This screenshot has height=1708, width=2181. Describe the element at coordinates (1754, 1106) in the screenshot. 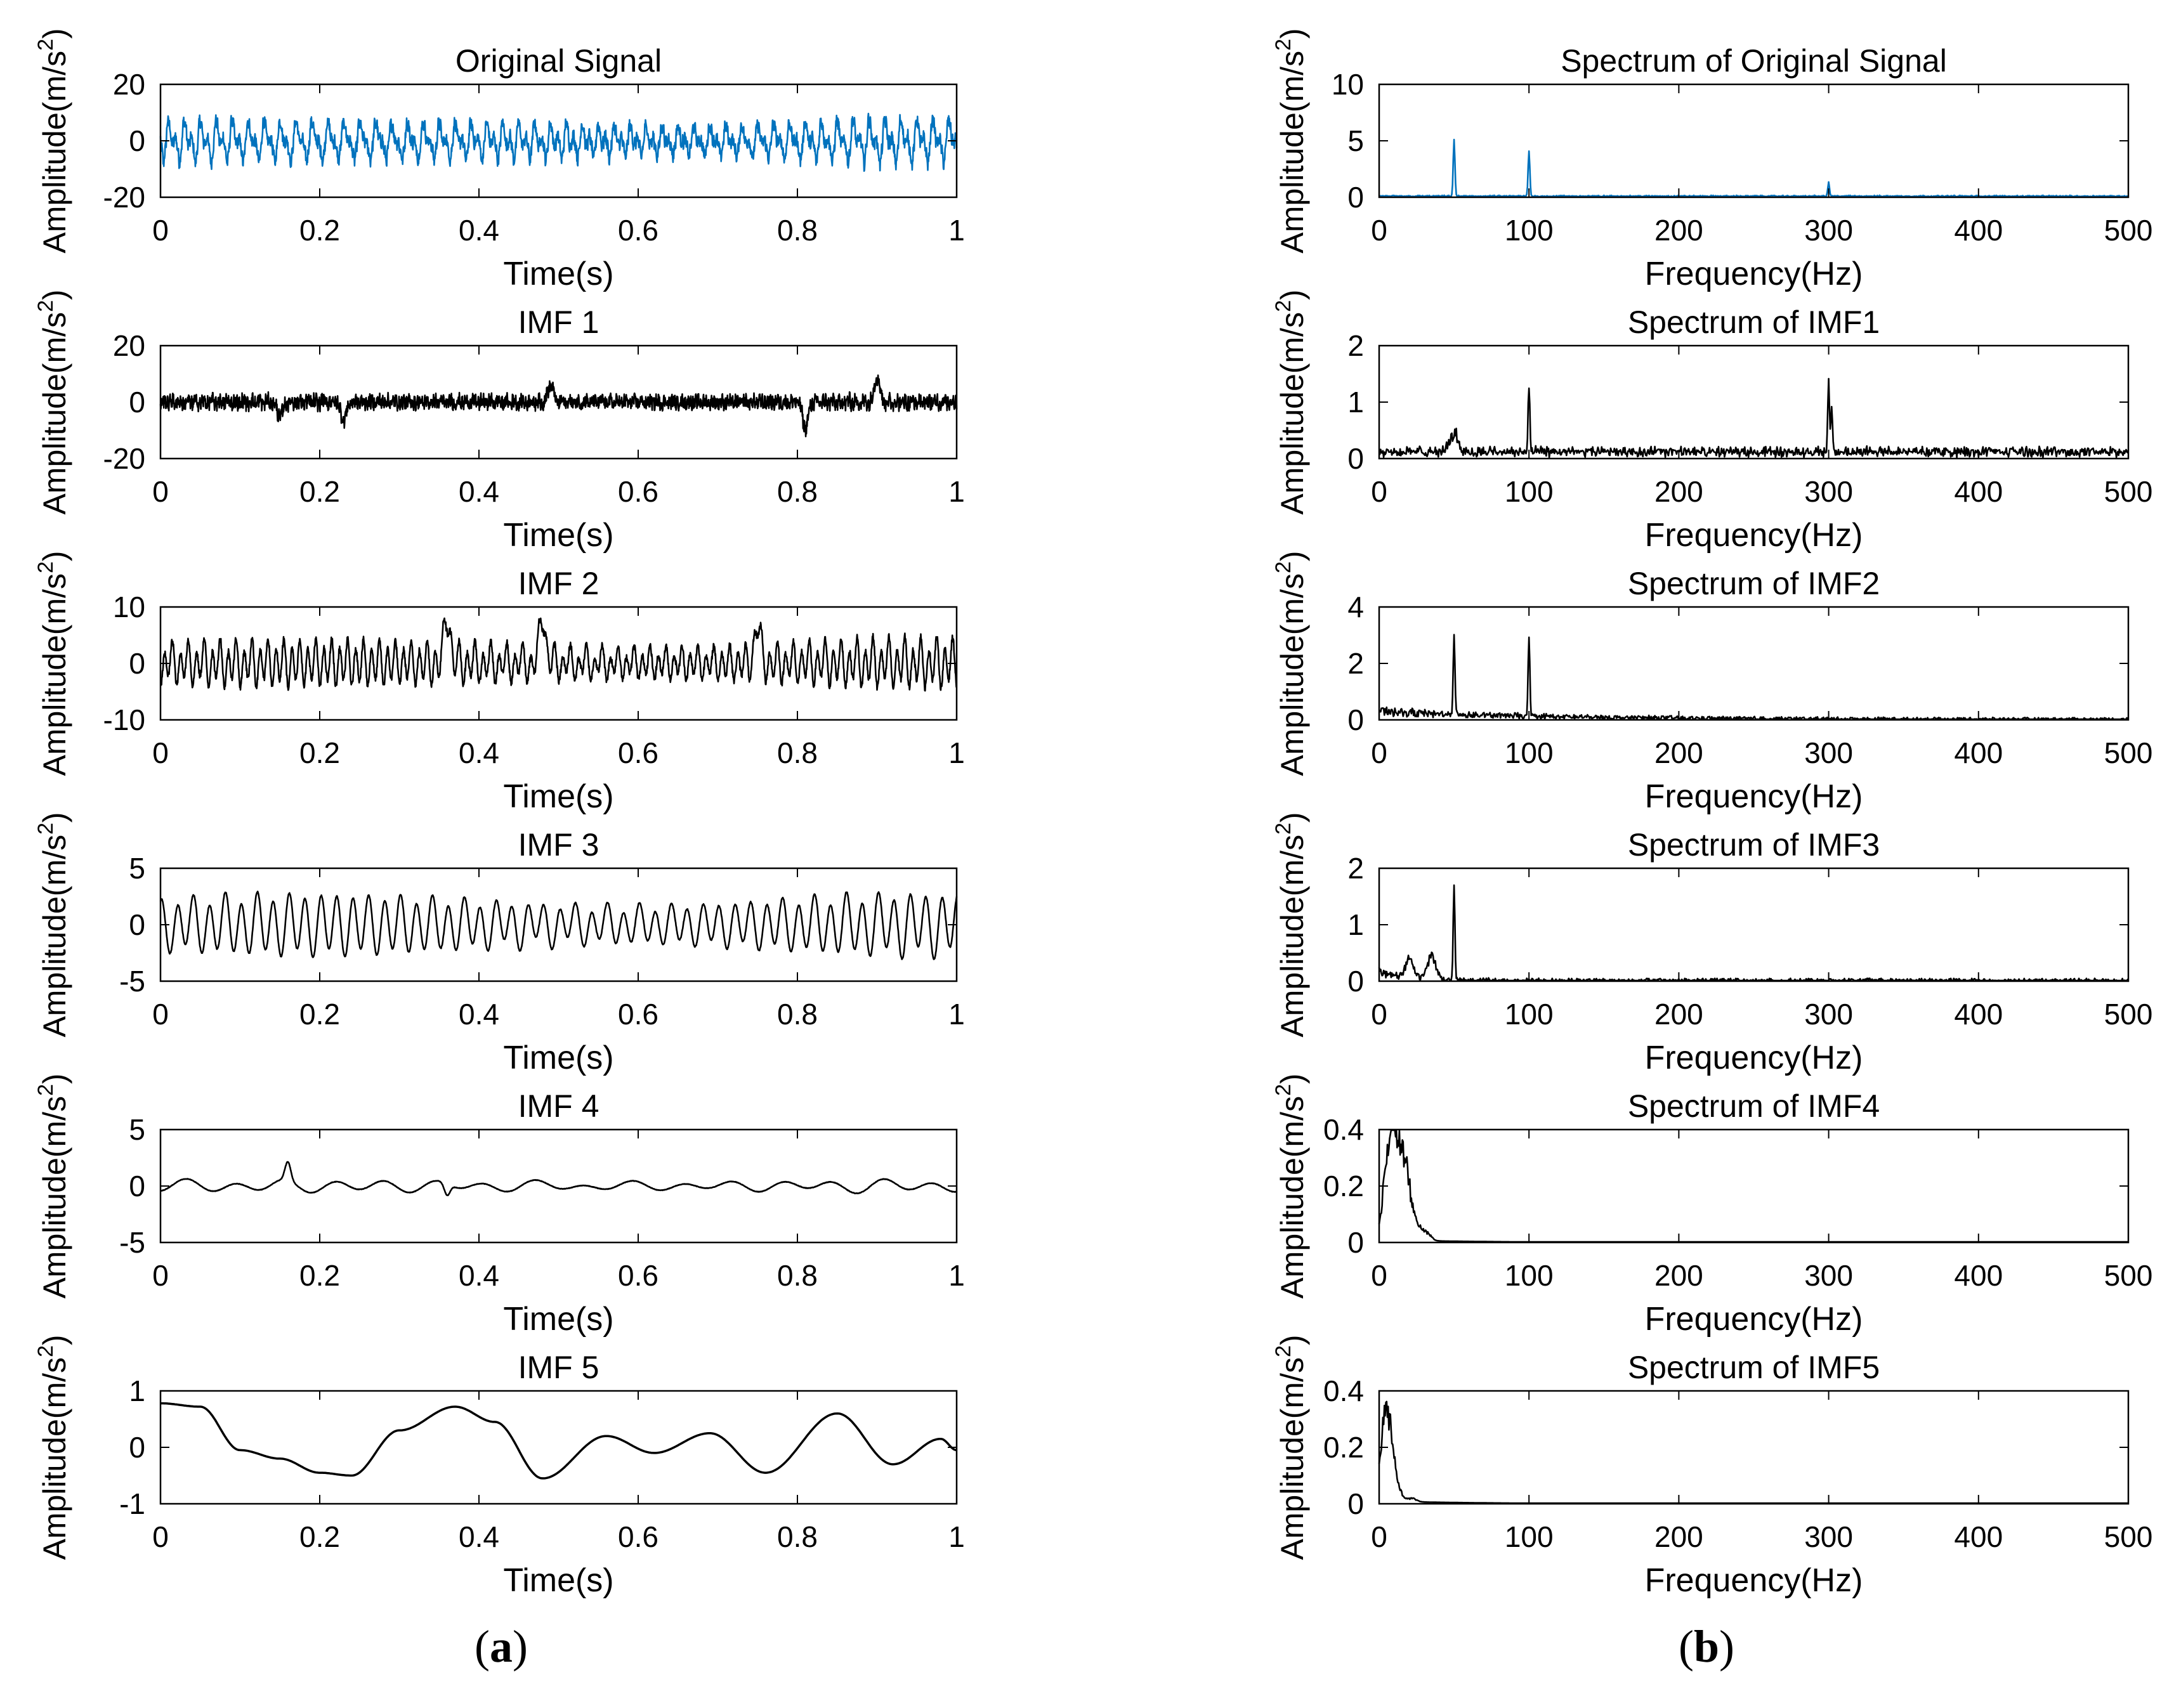

I see `chart-title: Spectrum of IMF4` at that location.